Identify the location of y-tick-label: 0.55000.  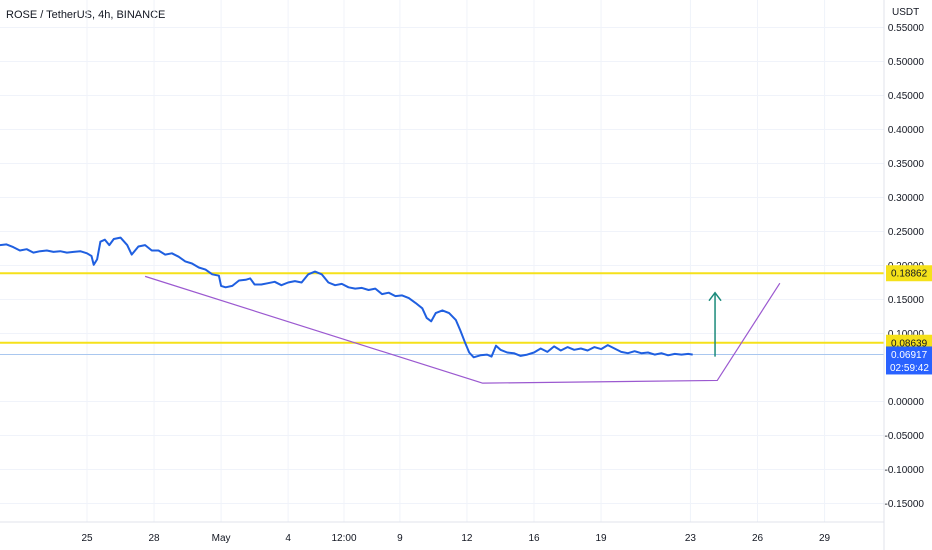
(906, 28).